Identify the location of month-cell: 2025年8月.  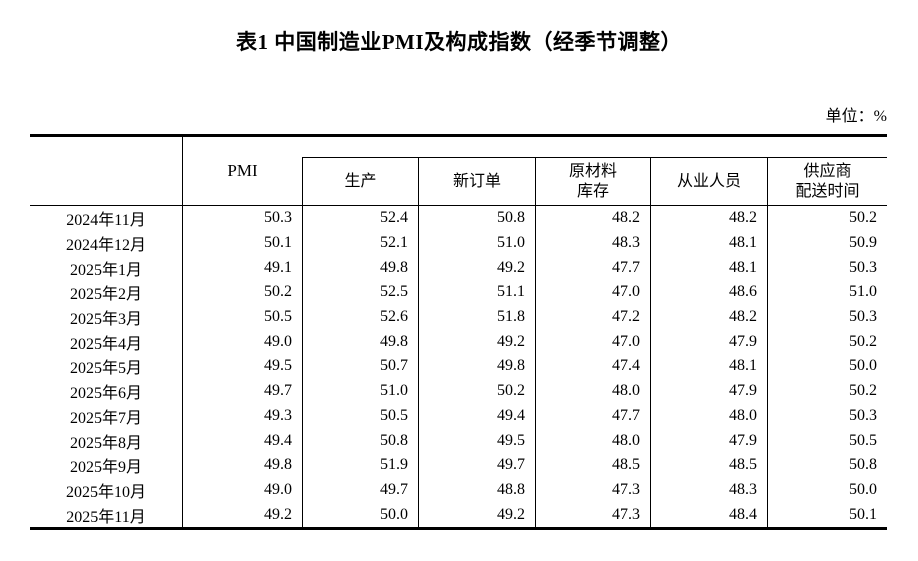
(105, 443).